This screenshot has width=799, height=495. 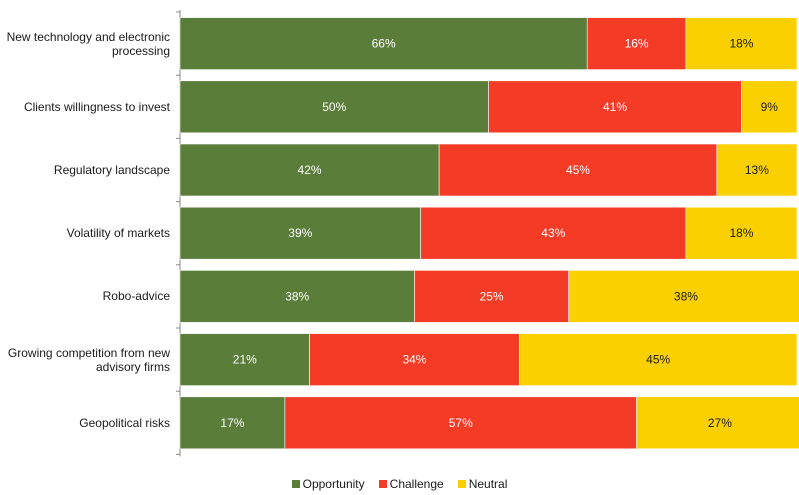 I want to click on legend-swatch-neutral, so click(x=461, y=484).